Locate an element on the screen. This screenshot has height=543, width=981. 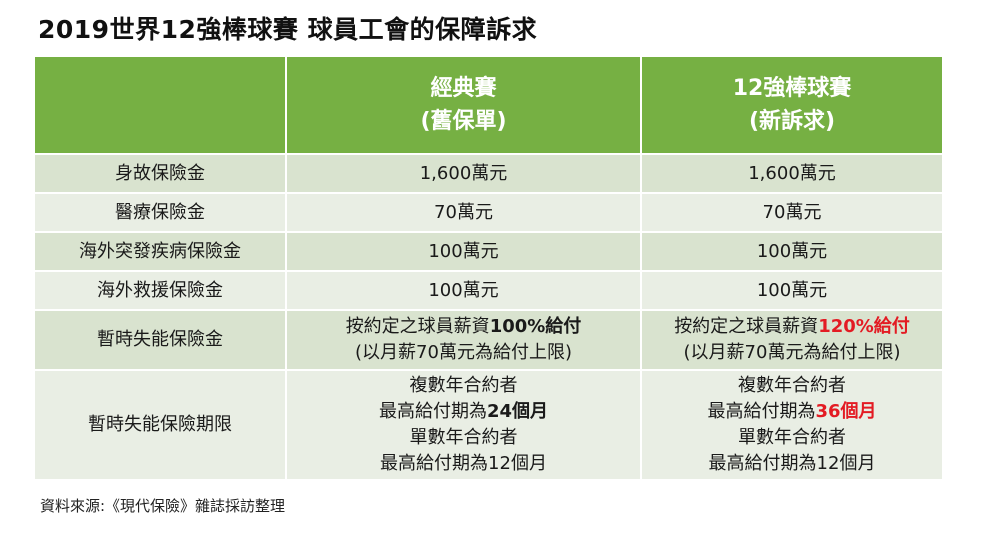
old-value-highlight: 24個月 is located at coordinates (517, 411).